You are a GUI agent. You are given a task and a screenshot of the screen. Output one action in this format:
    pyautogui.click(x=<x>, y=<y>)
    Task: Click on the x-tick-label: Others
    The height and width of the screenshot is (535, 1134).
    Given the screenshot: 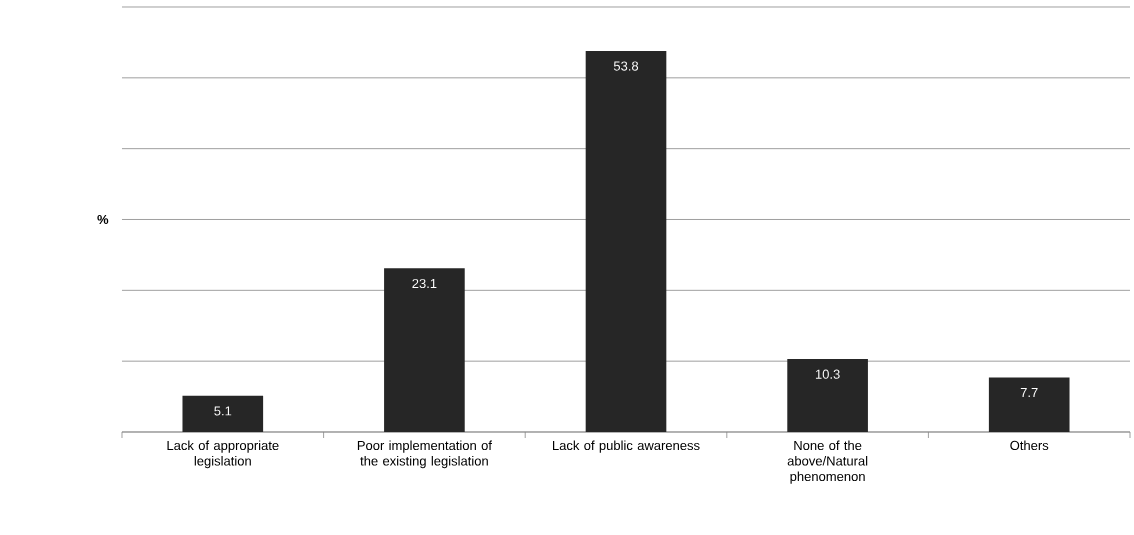 What is the action you would take?
    pyautogui.click(x=1029, y=445)
    